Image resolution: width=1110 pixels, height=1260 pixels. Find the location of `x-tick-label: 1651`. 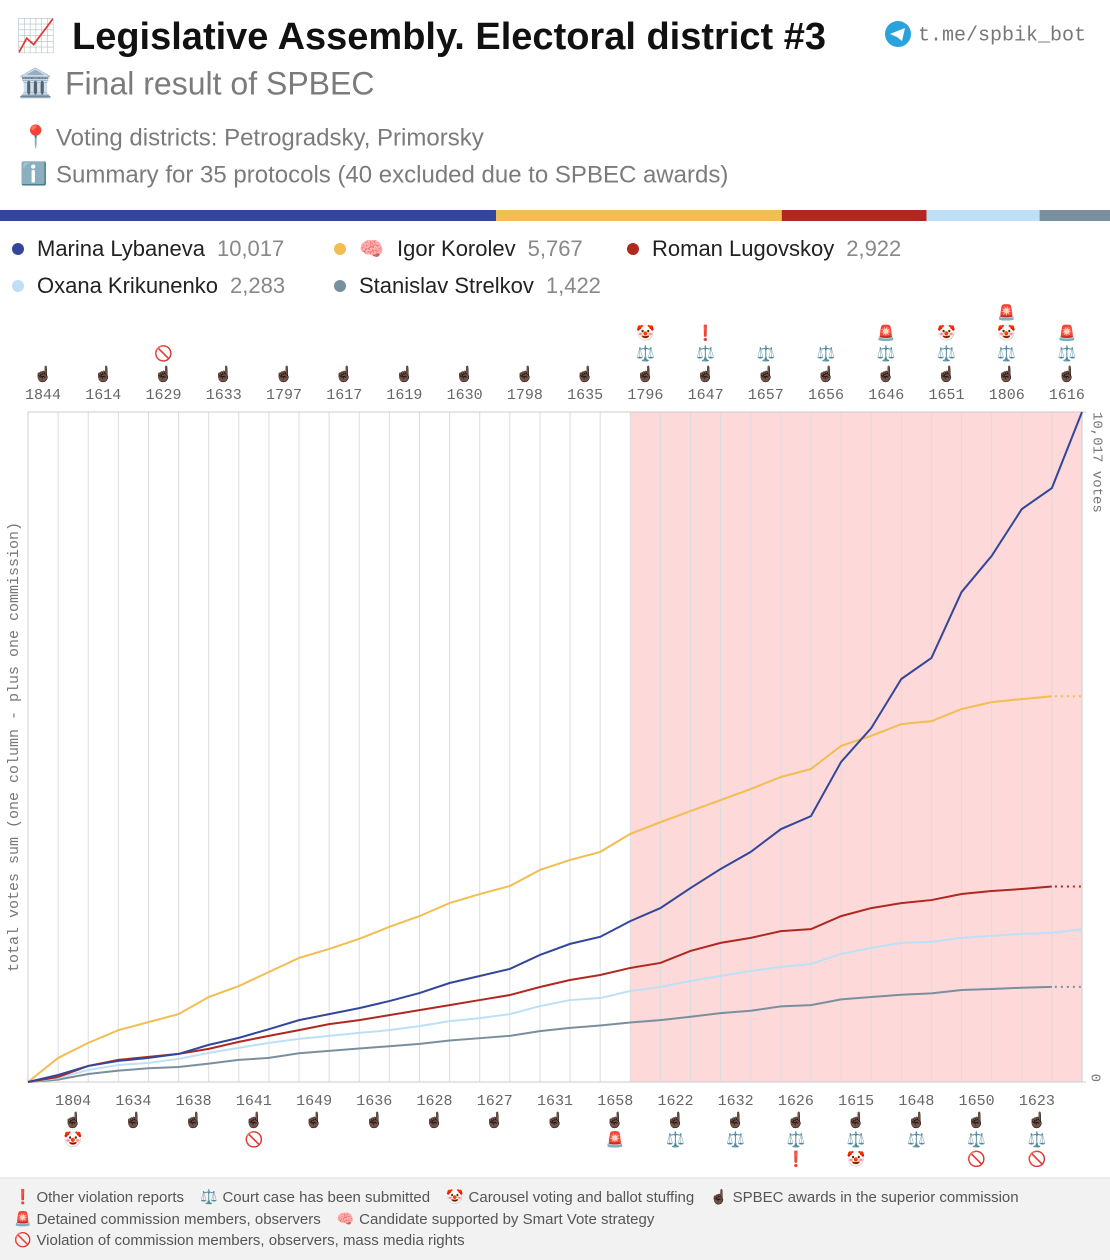

x-tick-label: 1651 is located at coordinates (946, 395).